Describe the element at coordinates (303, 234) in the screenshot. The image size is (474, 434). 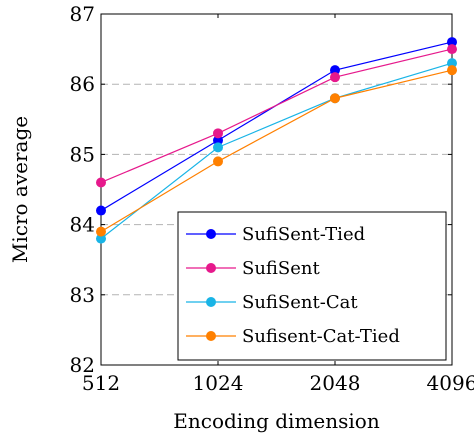
I see `legend-label: SufiSent-Tied` at that location.